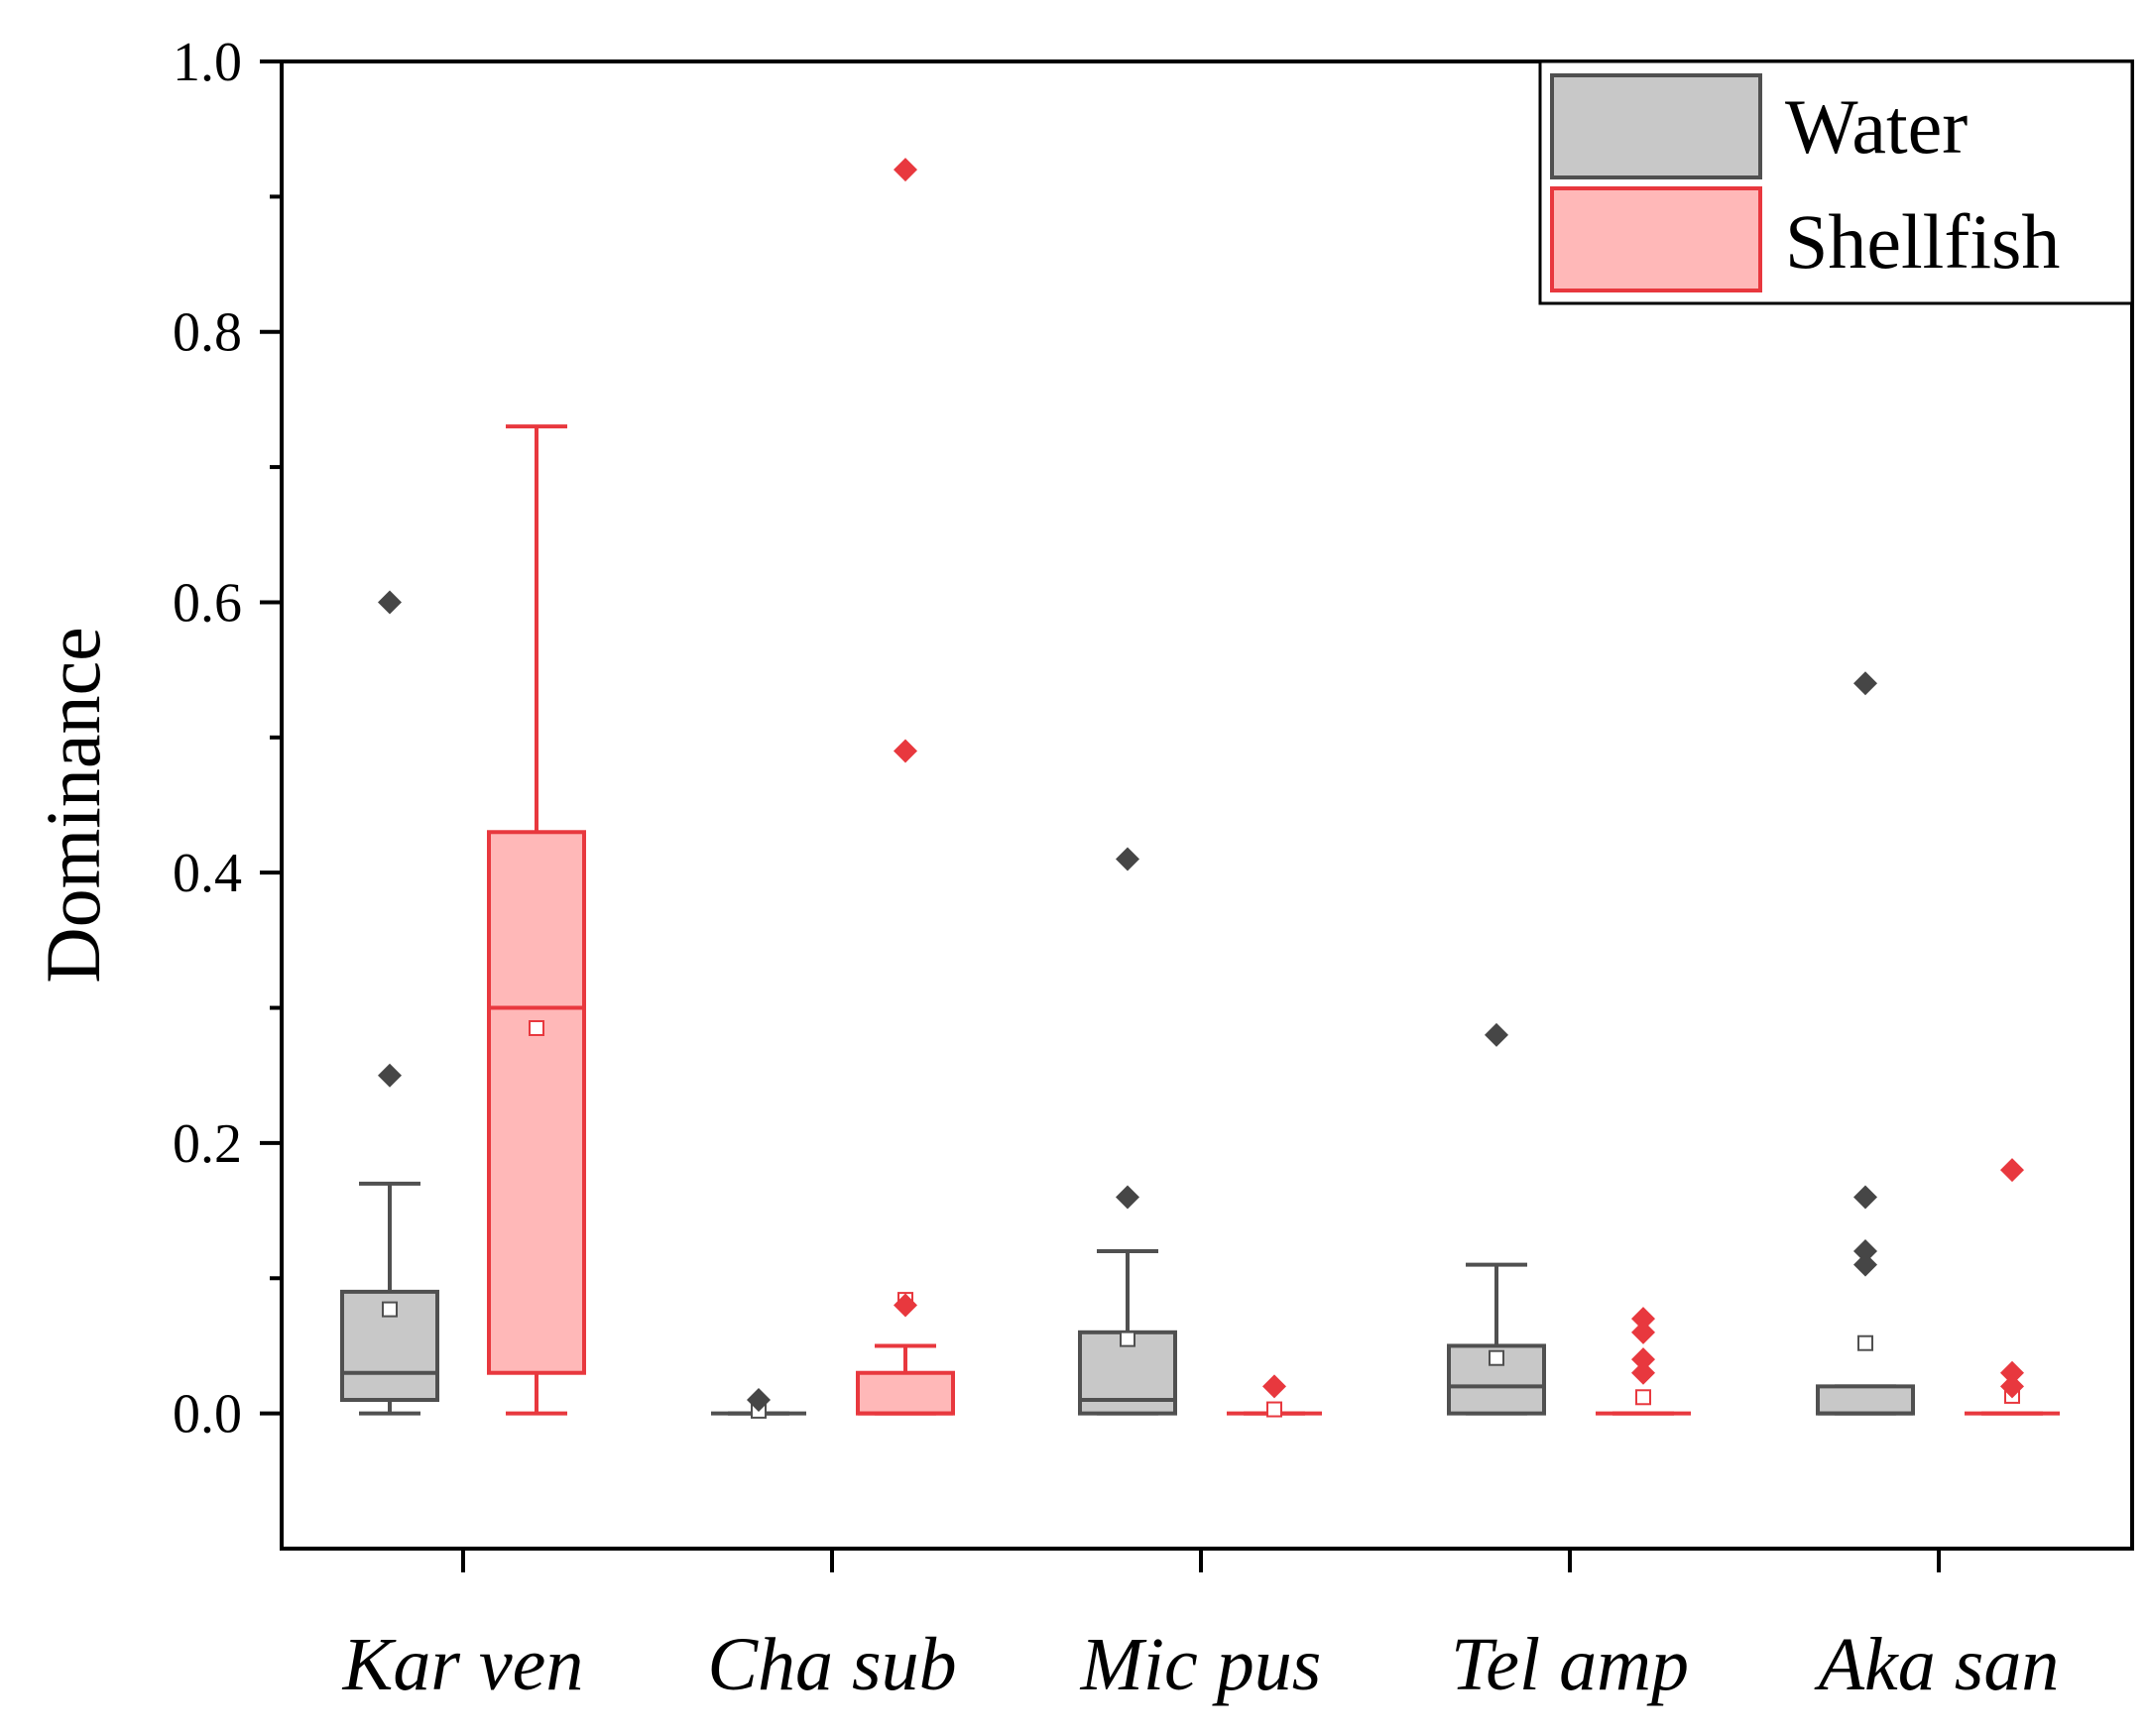 The image size is (2149, 1736). I want to click on legend: Water Shellfish, so click(1836, 182).